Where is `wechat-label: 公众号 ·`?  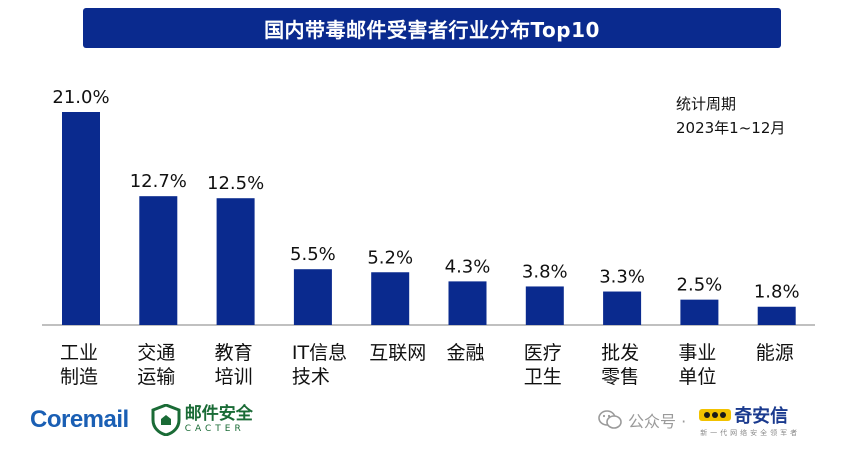 wechat-label: 公众号 · is located at coordinates (657, 421).